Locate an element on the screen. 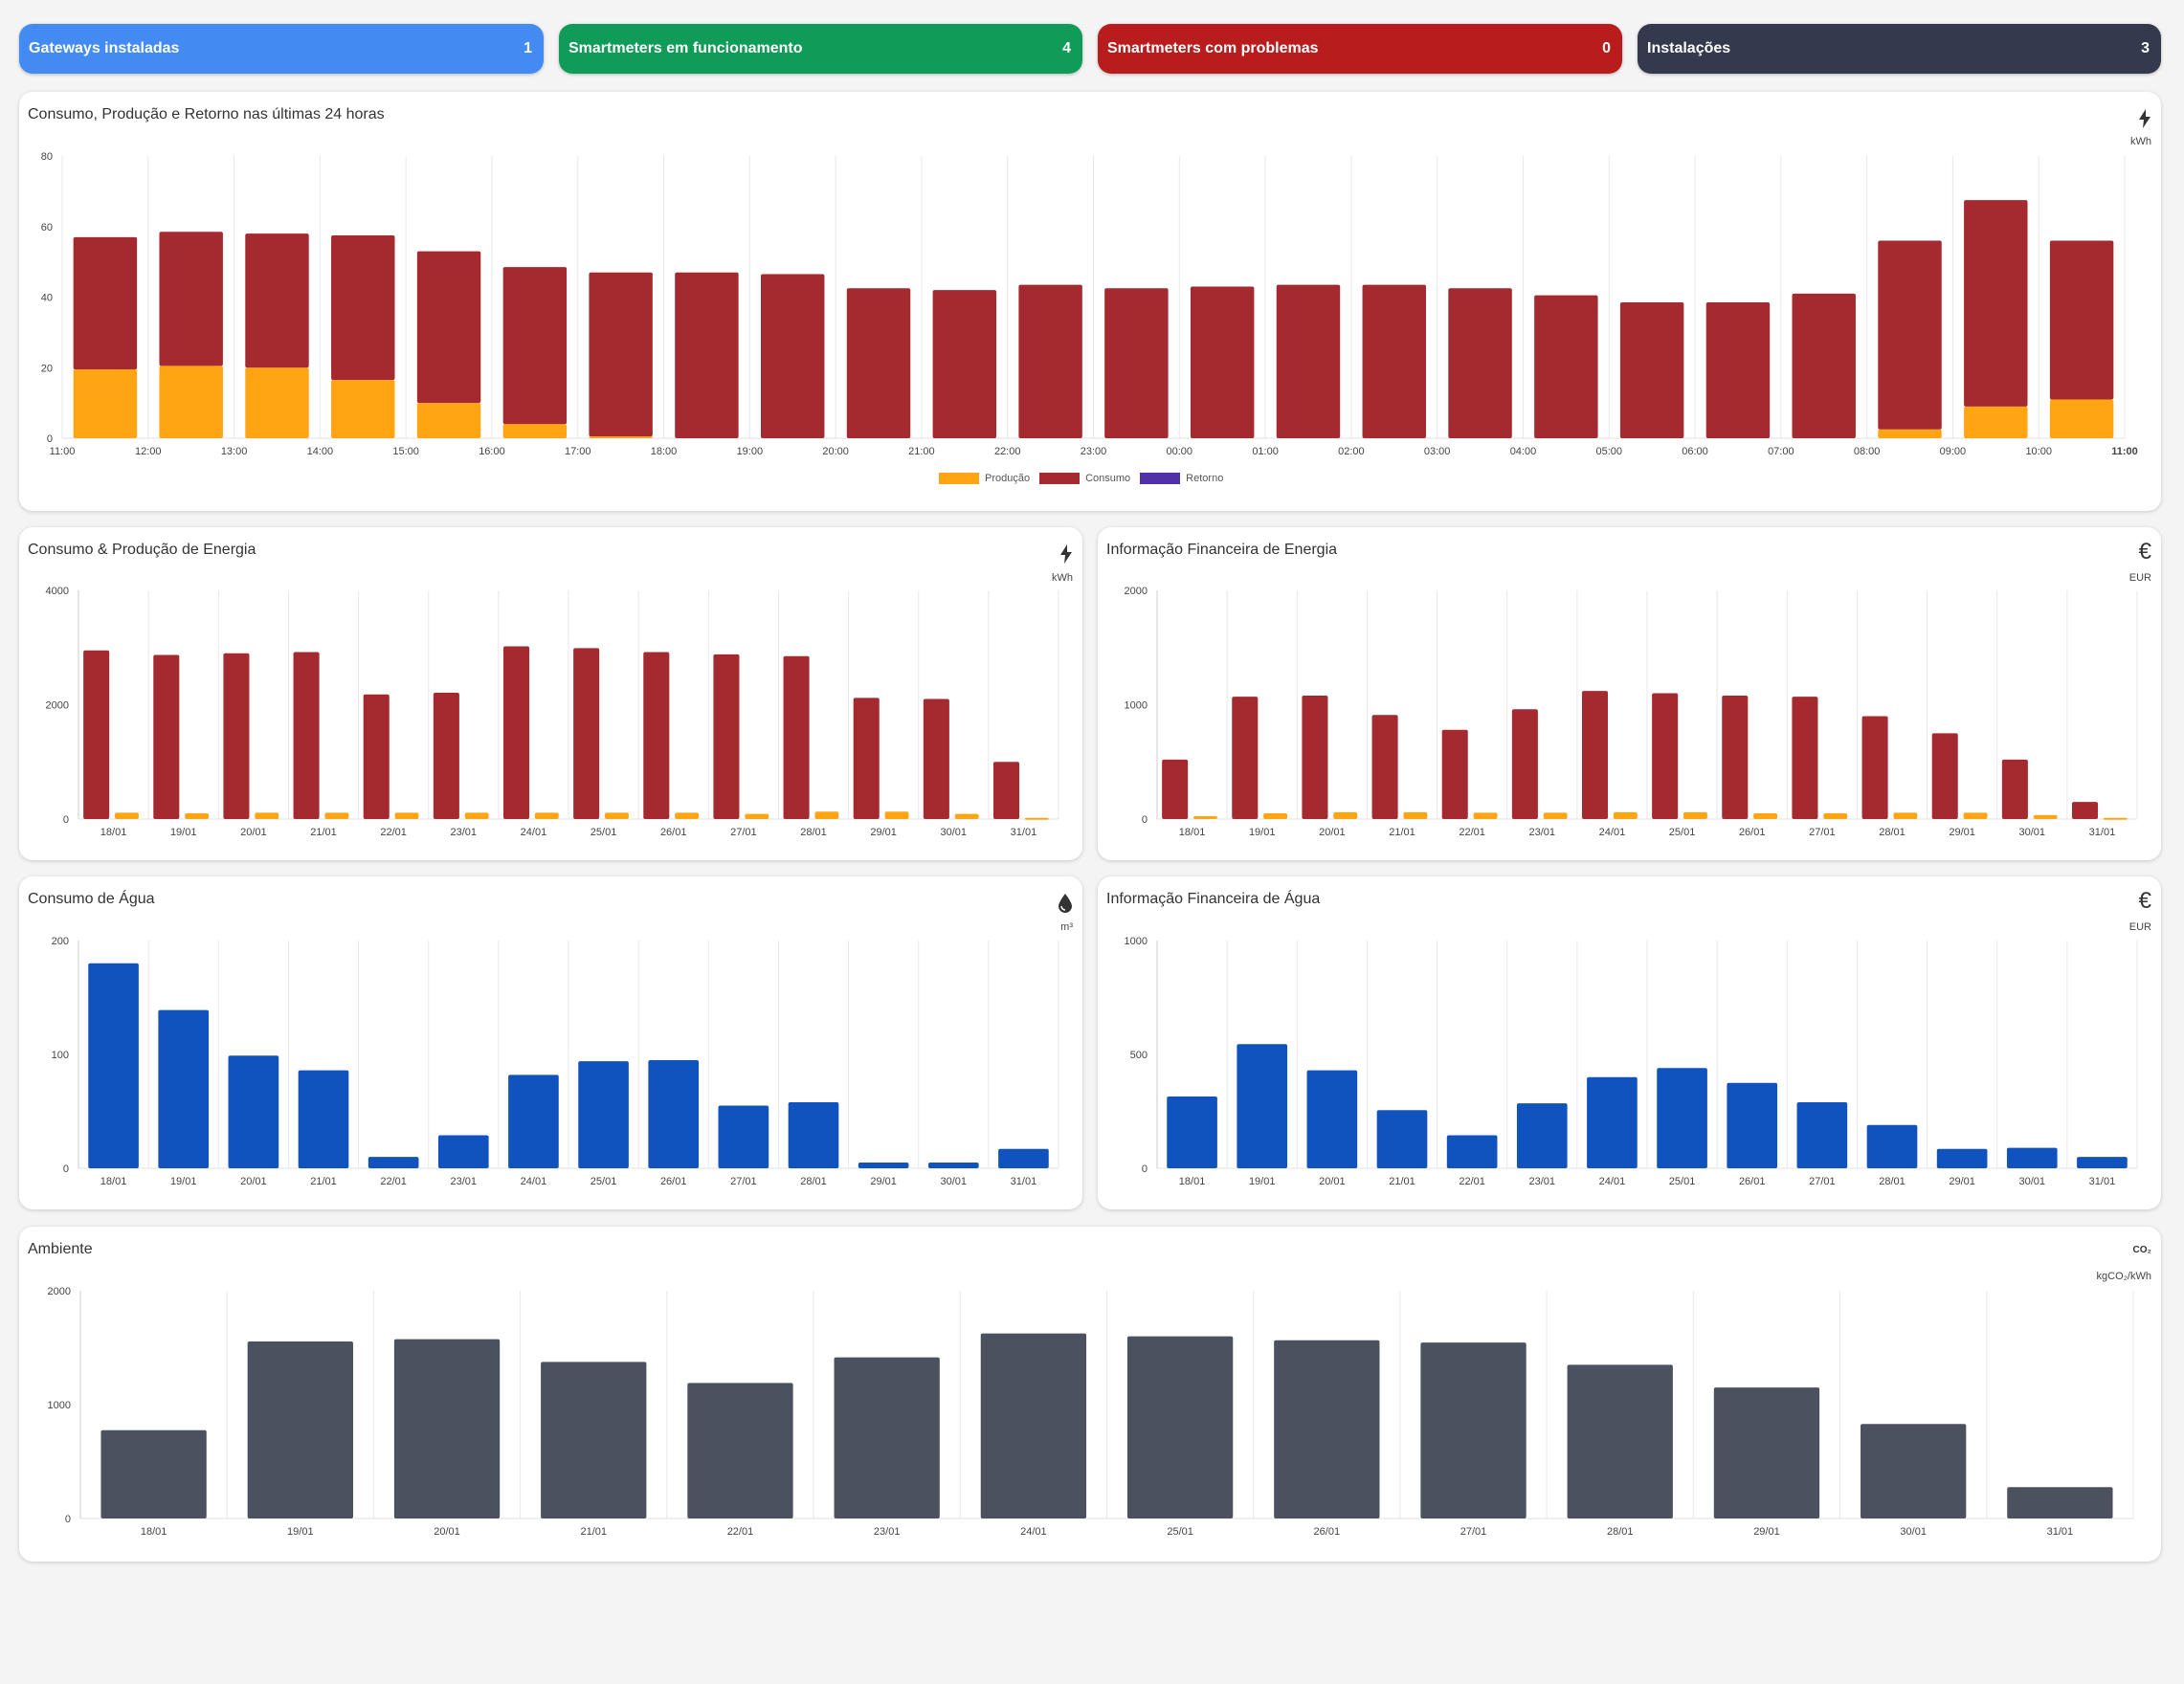 This screenshot has height=1684, width=2184. y-tick-label: 200 is located at coordinates (60, 941).